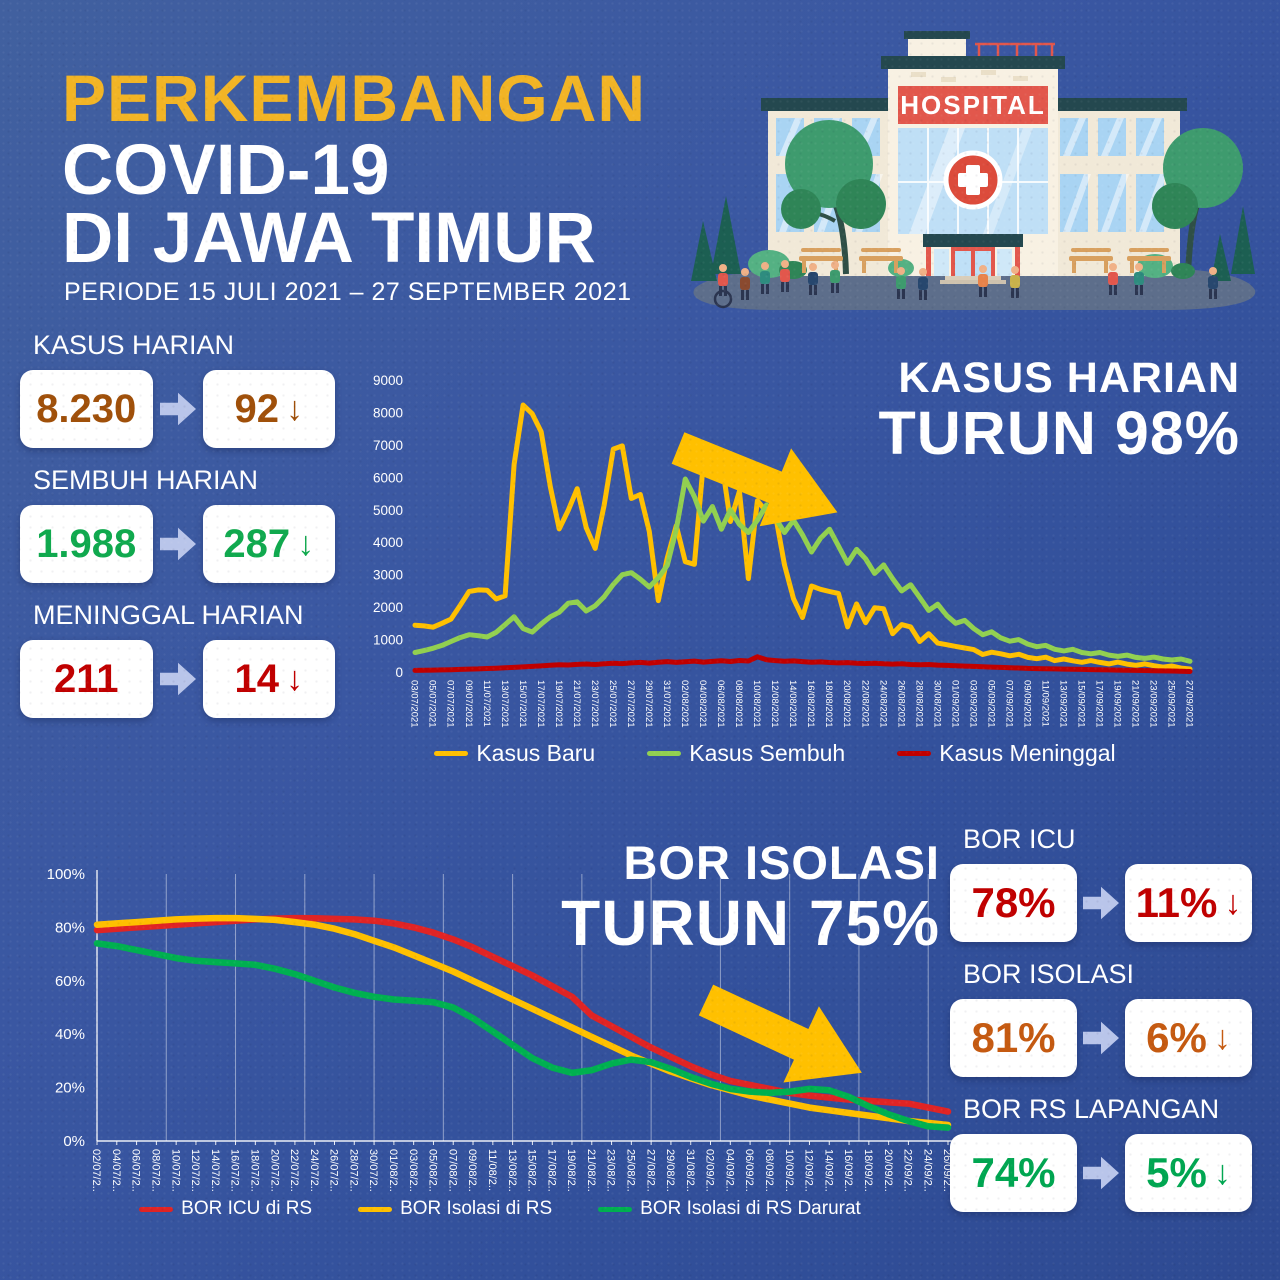  I want to click on y-axis-tick-label: 6000, so click(388, 477).